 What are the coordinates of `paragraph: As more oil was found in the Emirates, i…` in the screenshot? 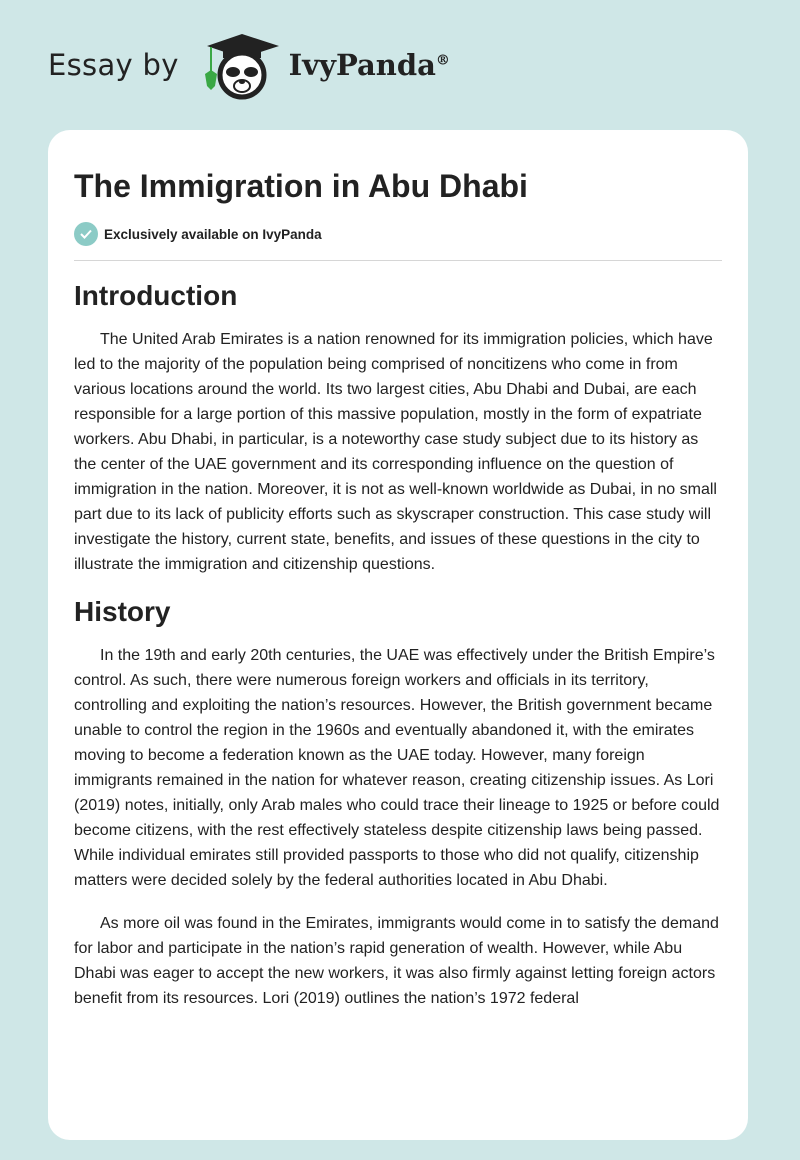 It's located at (396, 961).